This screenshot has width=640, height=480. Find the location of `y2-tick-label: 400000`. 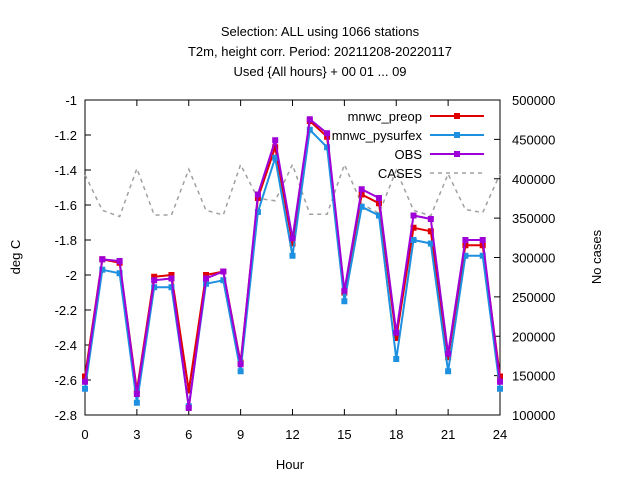

y2-tick-label: 400000 is located at coordinates (533, 179).